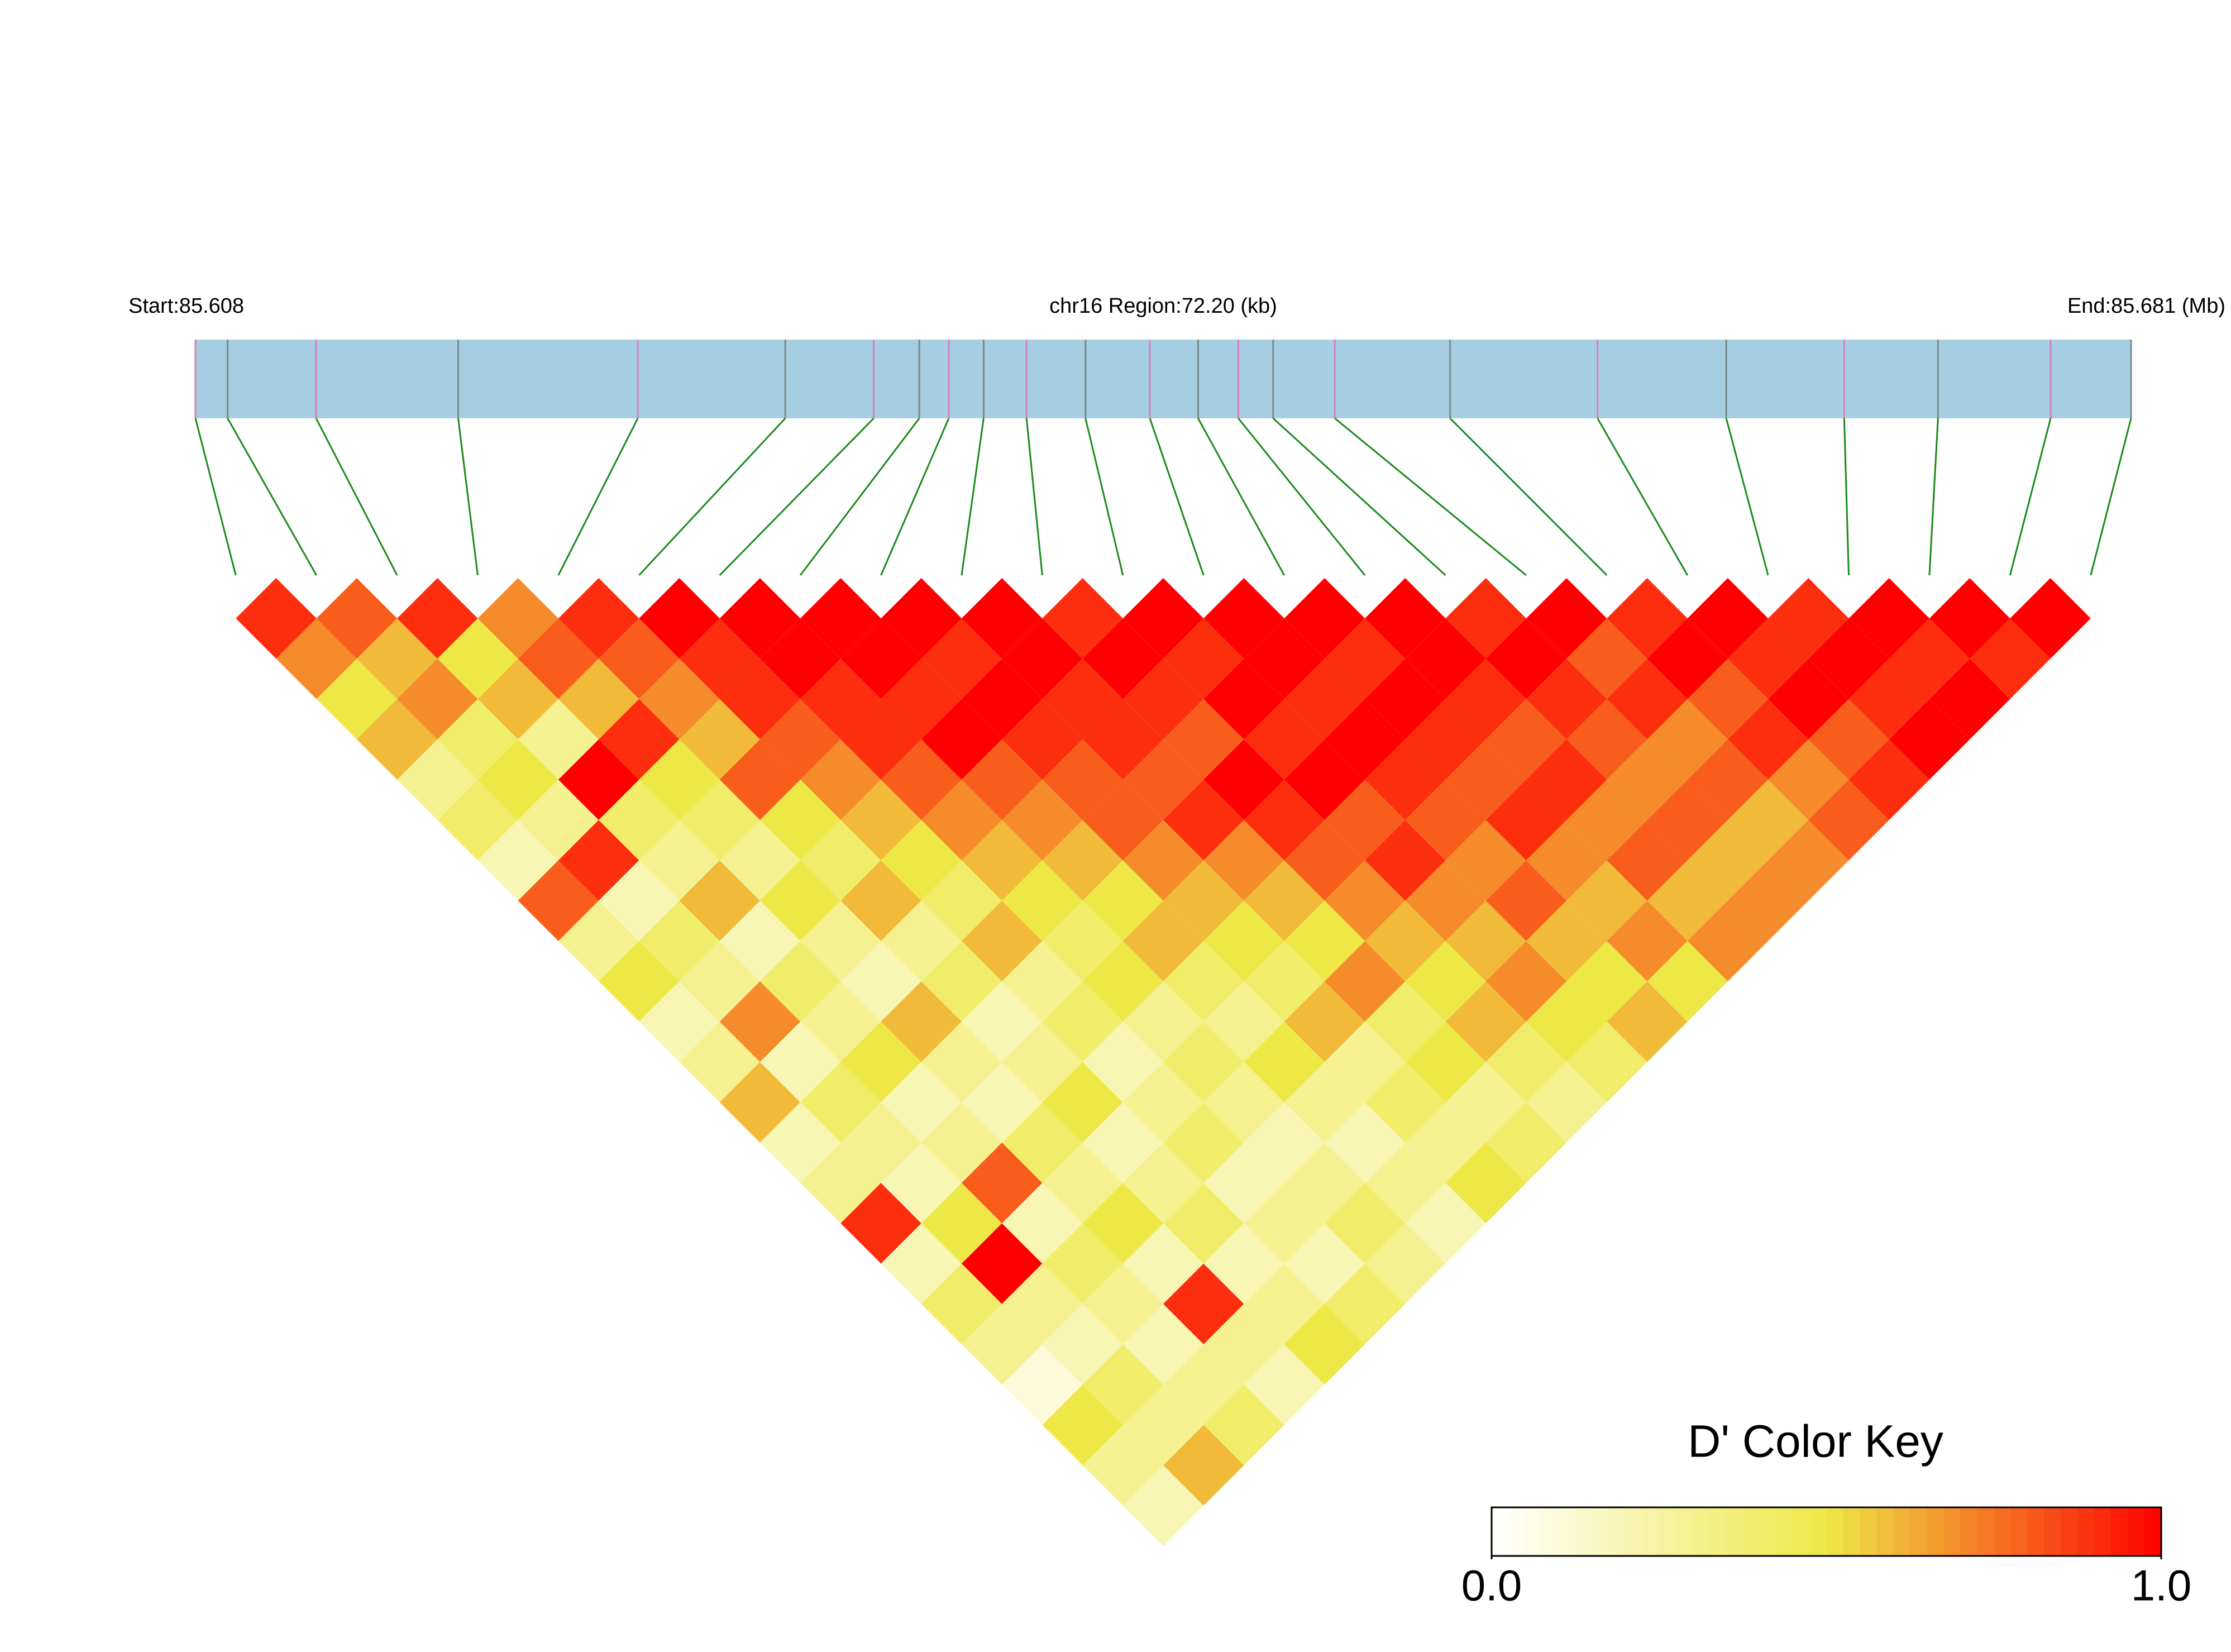 This screenshot has width=2231, height=1652. What do you see at coordinates (1826, 1531) in the screenshot?
I see `key-frame` at bounding box center [1826, 1531].